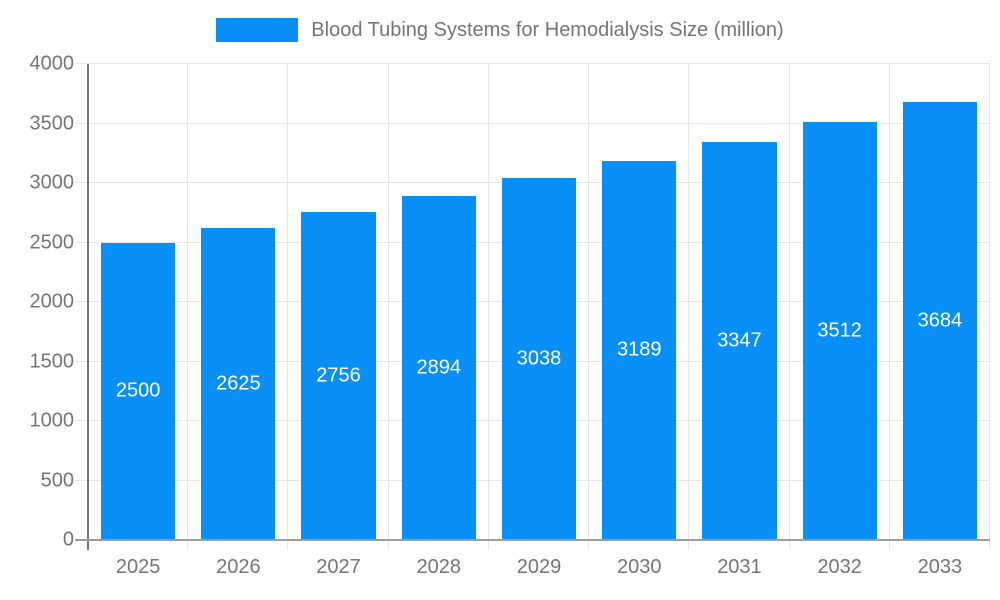 The height and width of the screenshot is (600, 1000). I want to click on bar: 2625, so click(238, 383).